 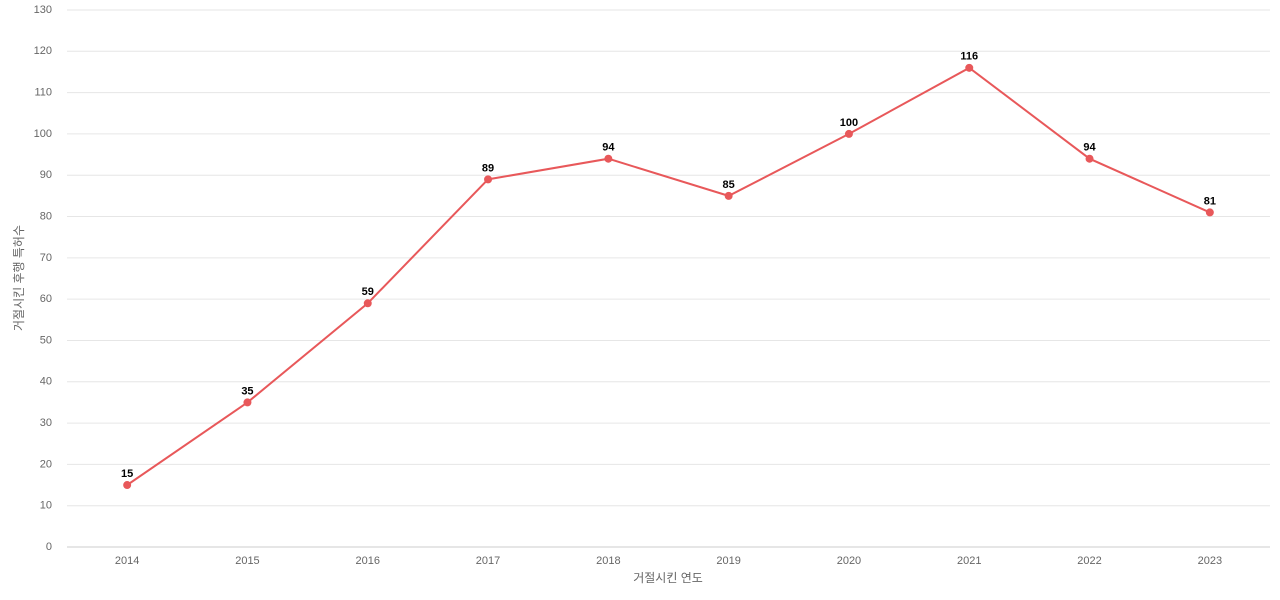 I want to click on y-tick-label: 50, so click(x=46, y=340).